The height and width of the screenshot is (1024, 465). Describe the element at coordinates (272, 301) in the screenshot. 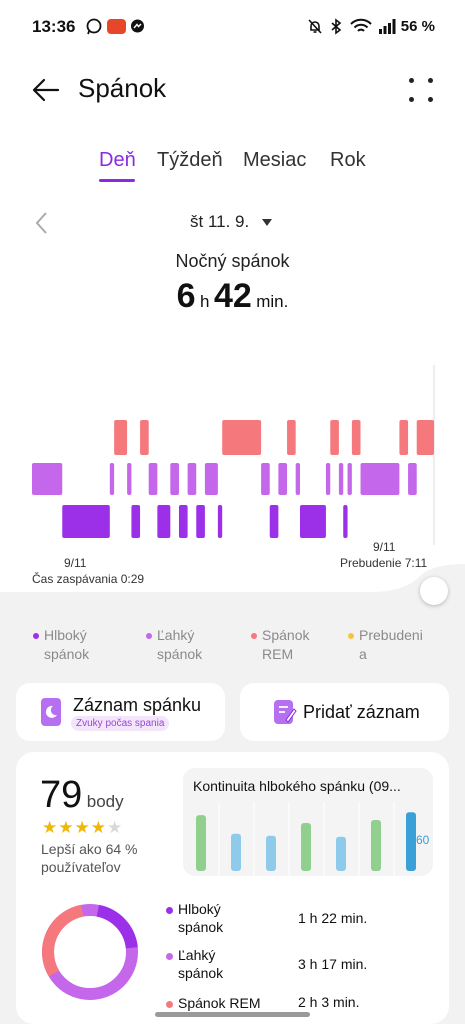

I see `duration-minutes-unit: min.` at that location.